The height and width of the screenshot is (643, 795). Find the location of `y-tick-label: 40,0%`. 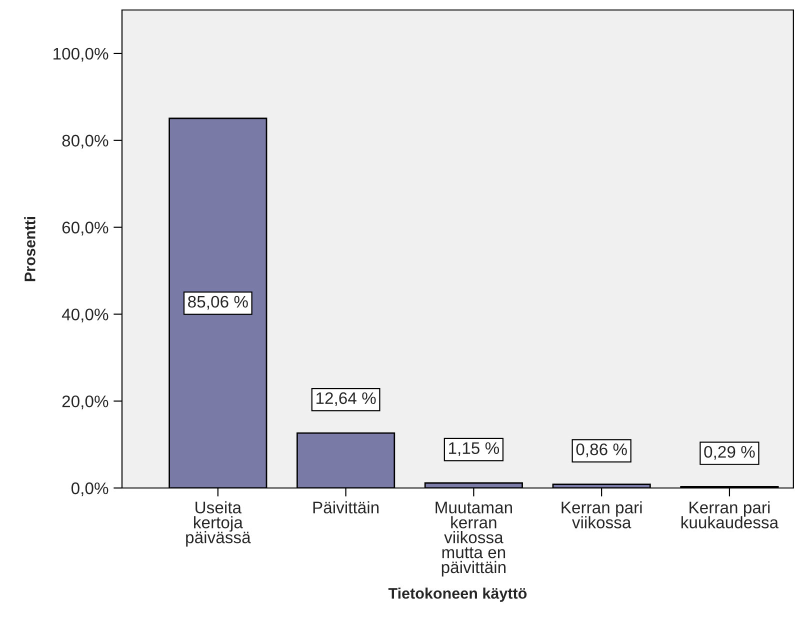

y-tick-label: 40,0% is located at coordinates (85, 315).